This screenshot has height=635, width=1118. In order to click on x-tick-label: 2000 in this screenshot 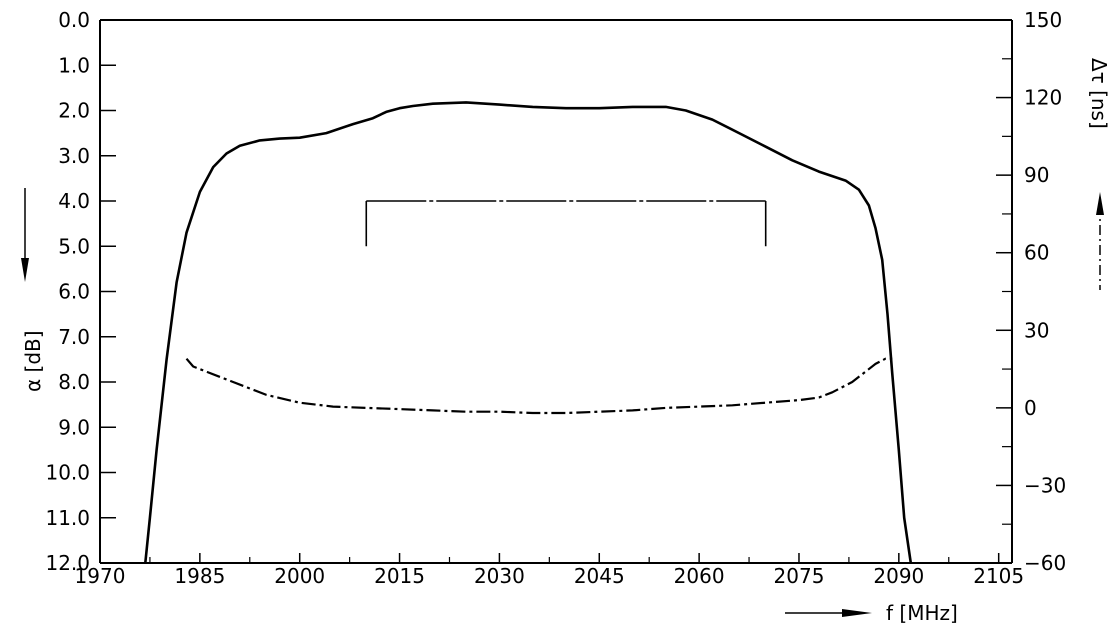, I will do `click(299, 576)`.